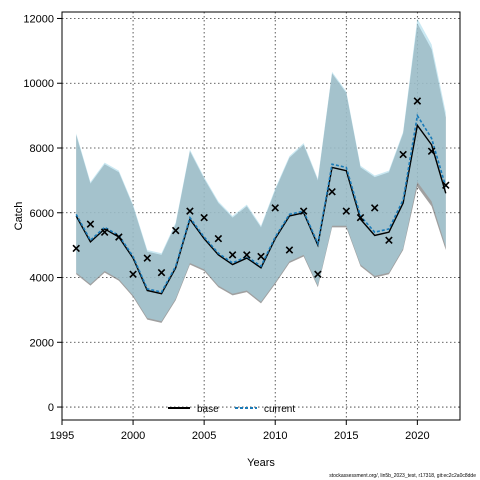 The image size is (480, 480). Describe the element at coordinates (374, 208) in the screenshot. I see `observed-marker-2017` at that location.